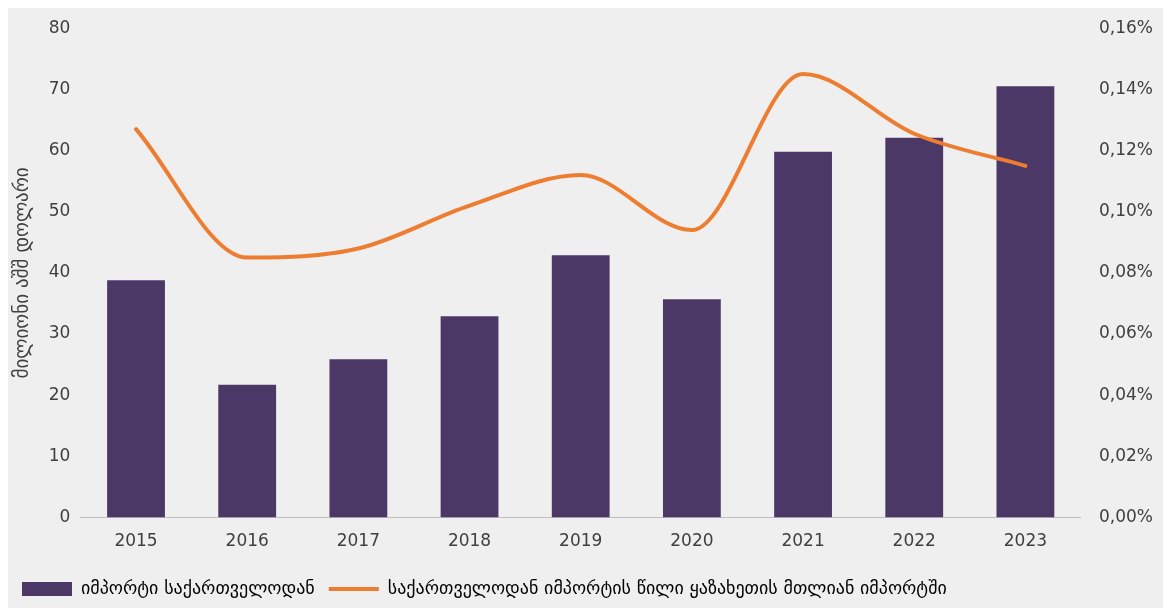 This screenshot has width=1171, height=616. What do you see at coordinates (1126, 454) in the screenshot?
I see `y2-tick-label: 0,02%` at bounding box center [1126, 454].